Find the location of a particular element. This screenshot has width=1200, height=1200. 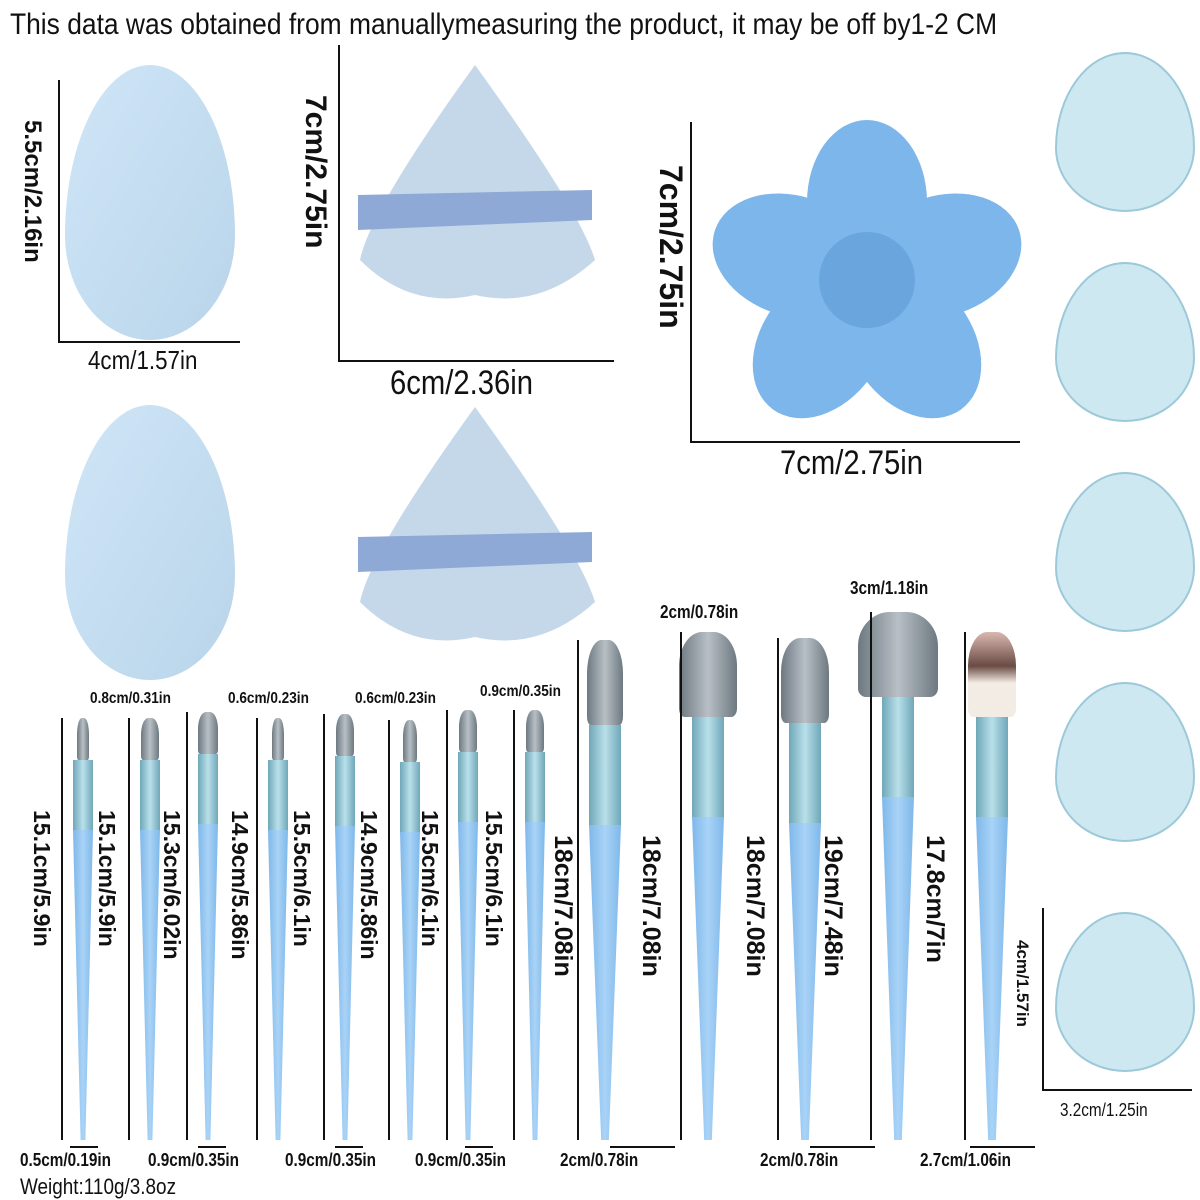

triangle-puff-bottom is located at coordinates (476, 524).